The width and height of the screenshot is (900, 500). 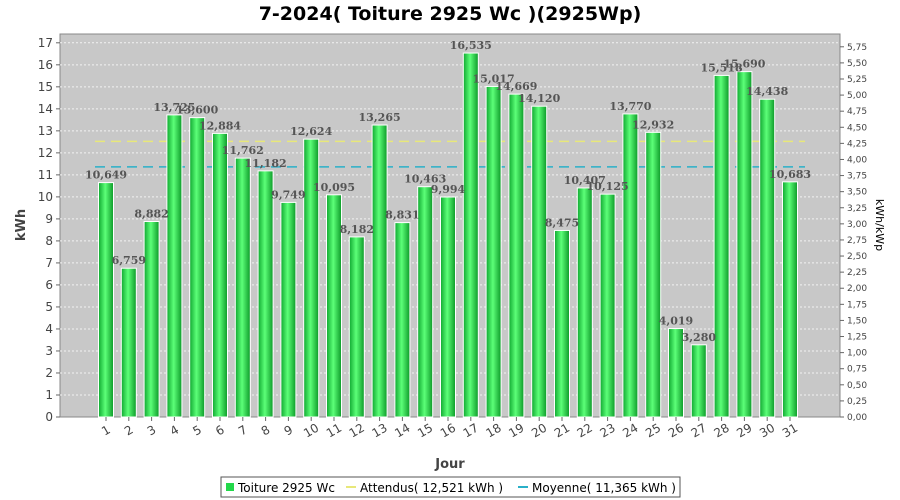 I want to click on value-label: 12,932, so click(x=653, y=124).